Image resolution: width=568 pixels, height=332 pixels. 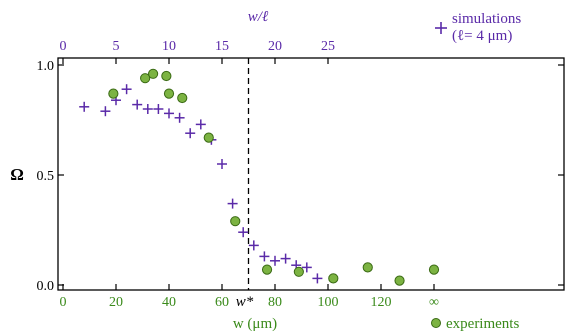 I want to click on x-tick-label: 40, so click(x=169, y=302).